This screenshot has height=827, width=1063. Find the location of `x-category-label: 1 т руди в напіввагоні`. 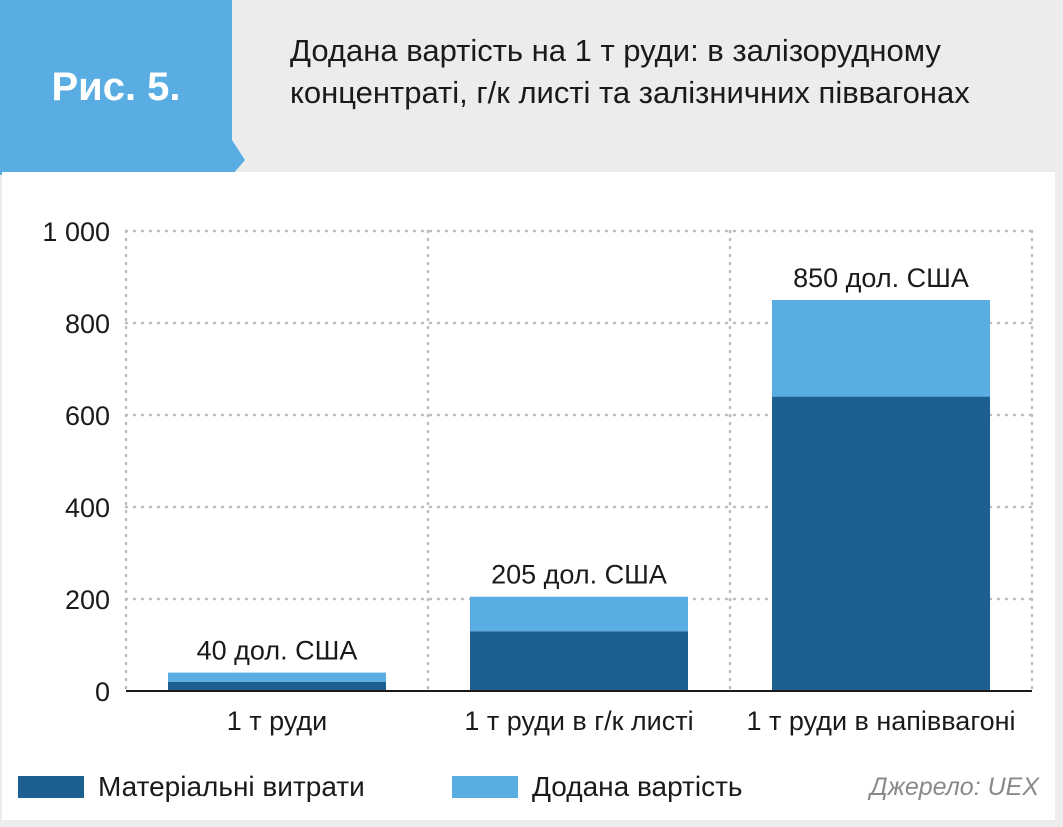

x-category-label: 1 т руди в напіввагоні is located at coordinates (880, 721).